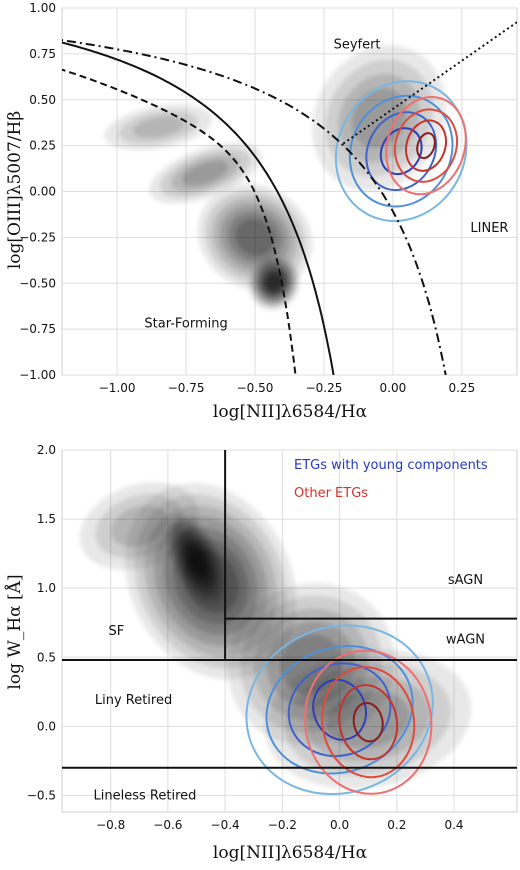 The height and width of the screenshot is (870, 520). Describe the element at coordinates (225, 825) in the screenshot. I see `x-tick-label: −0.4` at that location.